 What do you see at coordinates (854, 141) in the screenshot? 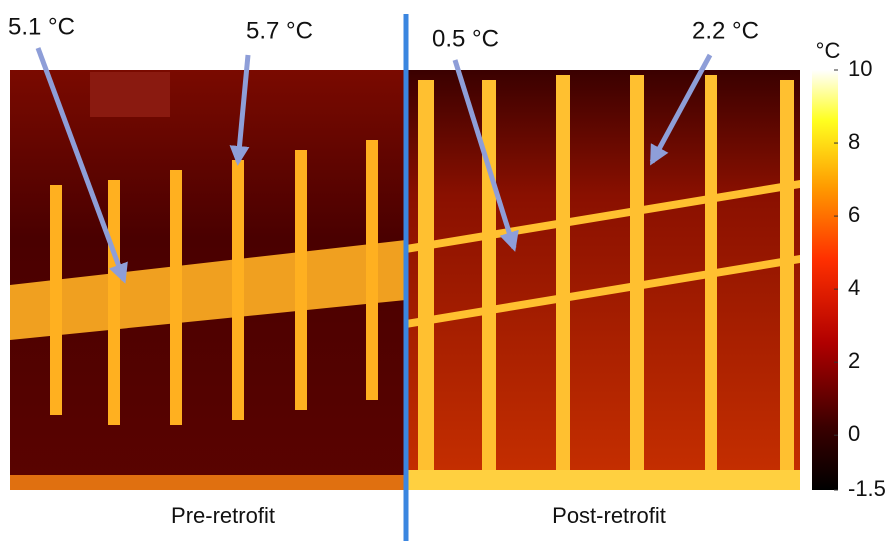
I see `colorbar-tick-label: 8` at bounding box center [854, 141].